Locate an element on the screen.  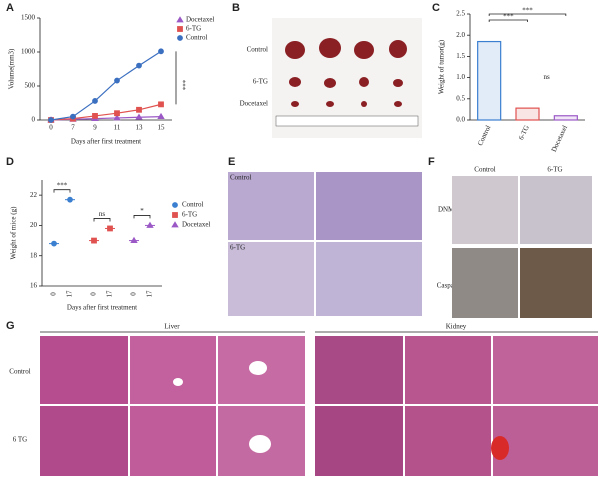
panel-letter: C is located at coordinates (436, 8).